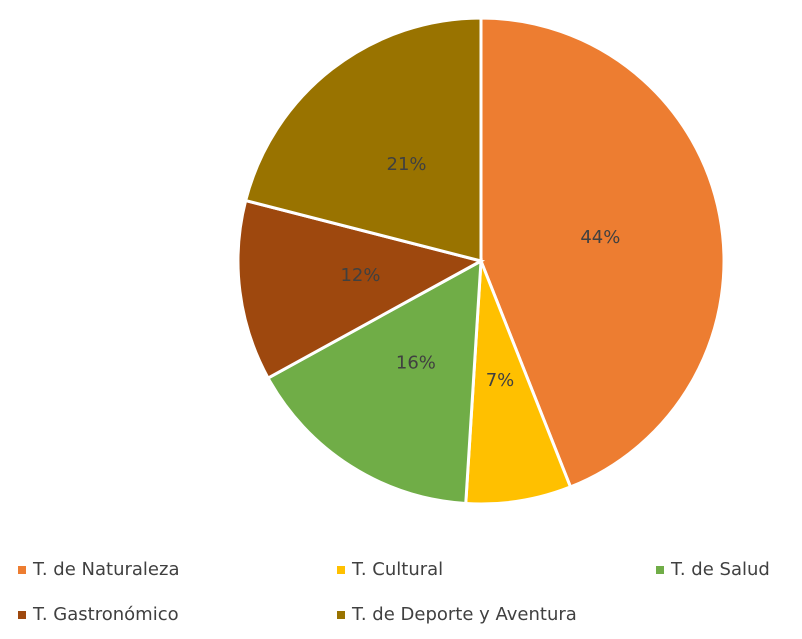  I want to click on data-label: 12%, so click(360, 275).